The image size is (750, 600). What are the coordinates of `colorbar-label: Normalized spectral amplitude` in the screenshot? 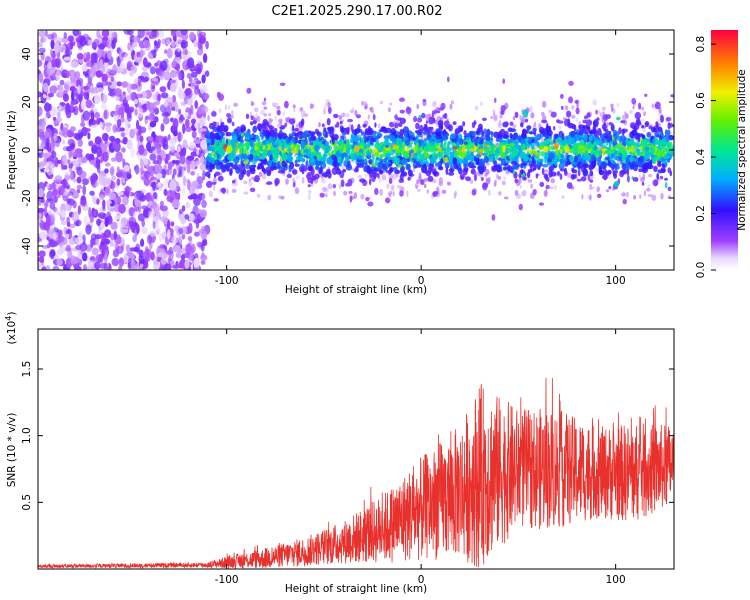 It's located at (742, 149).